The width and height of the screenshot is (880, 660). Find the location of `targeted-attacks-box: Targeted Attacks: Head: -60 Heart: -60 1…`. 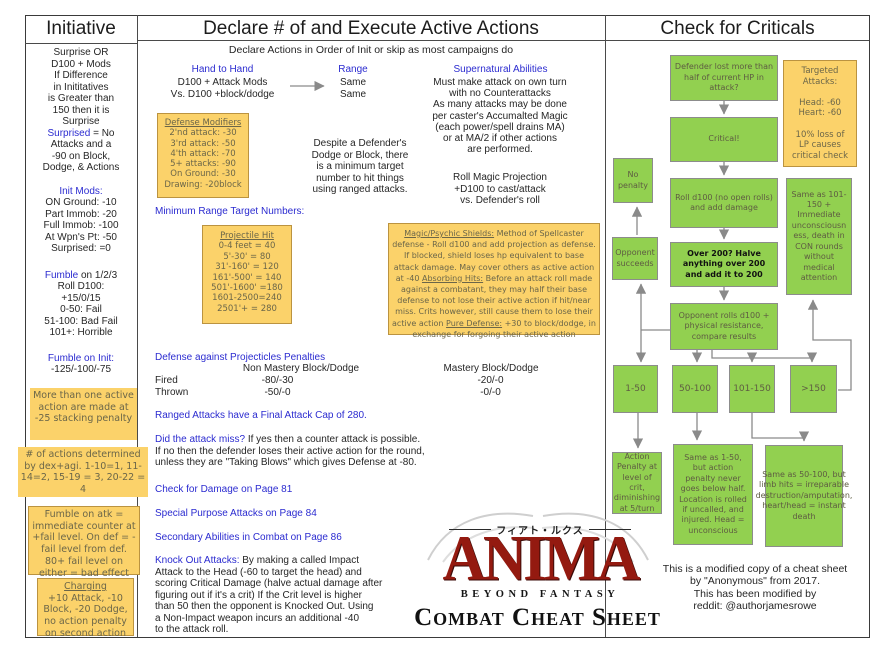

targeted-attacks-box: Targeted Attacks: Head: -60 Heart: -60 1… is located at coordinates (820, 113).